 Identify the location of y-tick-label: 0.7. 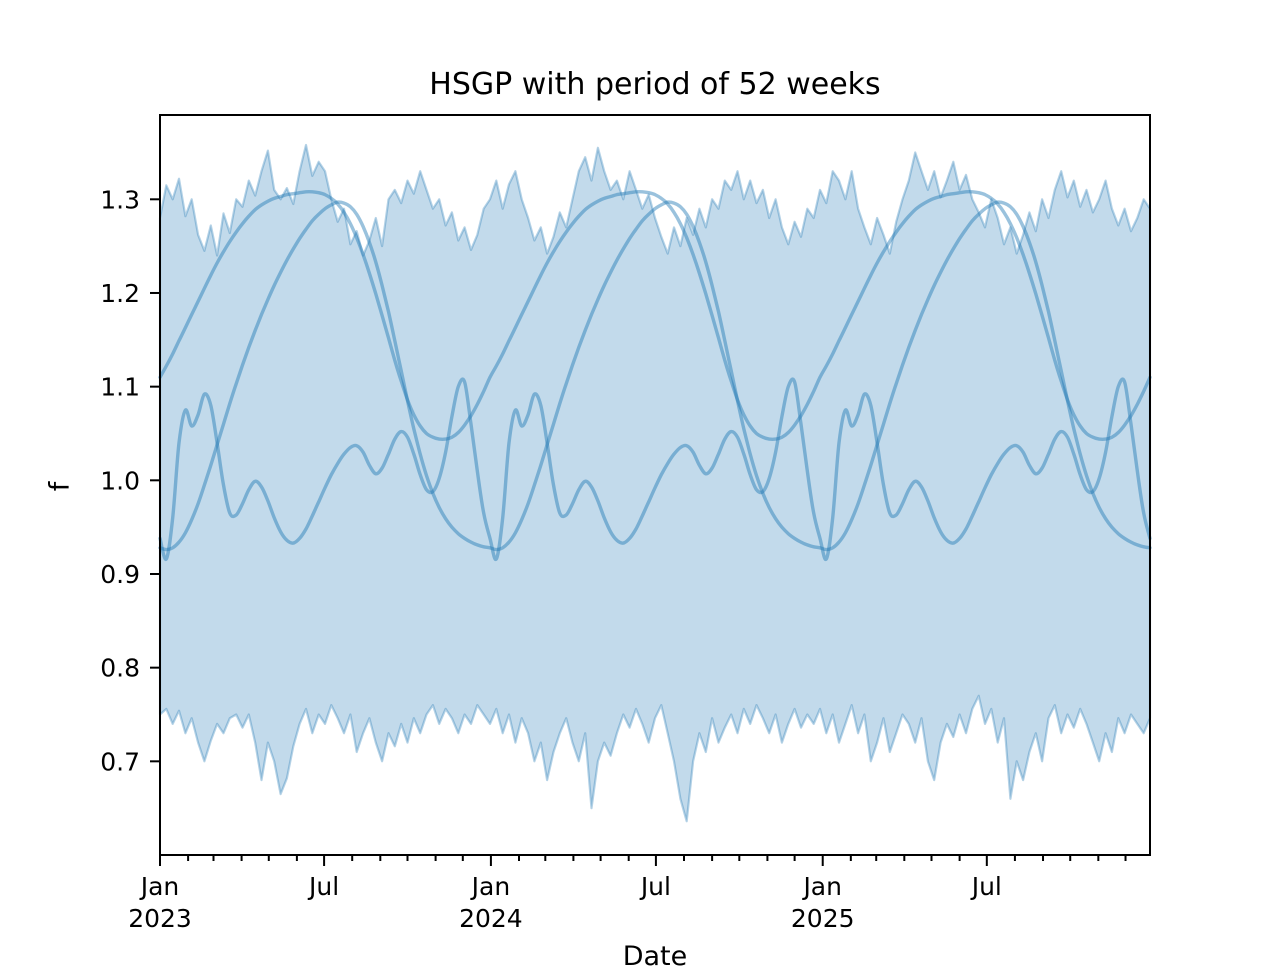
(120, 761).